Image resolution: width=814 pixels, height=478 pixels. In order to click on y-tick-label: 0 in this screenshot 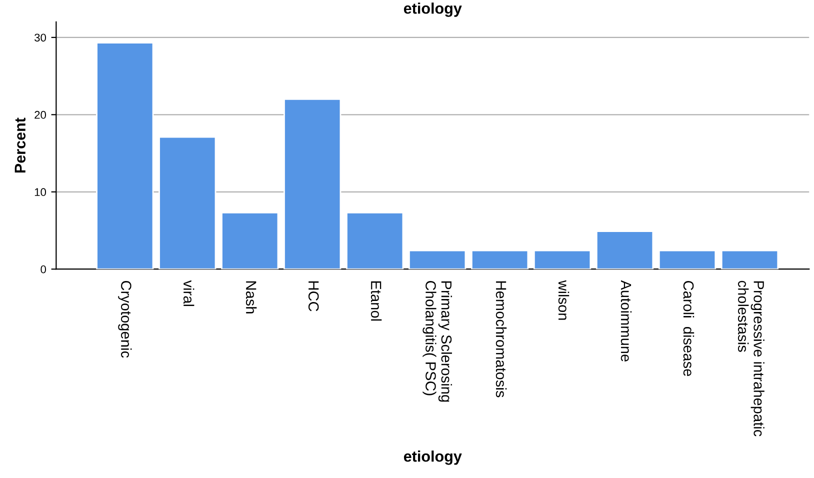, I will do `click(43, 269)`.